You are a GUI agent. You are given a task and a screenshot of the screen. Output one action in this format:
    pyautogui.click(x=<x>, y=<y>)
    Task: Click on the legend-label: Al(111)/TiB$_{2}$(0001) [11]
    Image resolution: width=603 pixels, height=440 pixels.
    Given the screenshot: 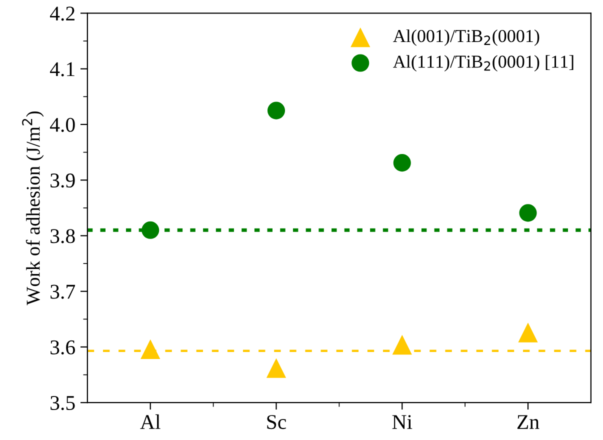 What is the action you would take?
    pyautogui.click(x=483, y=63)
    